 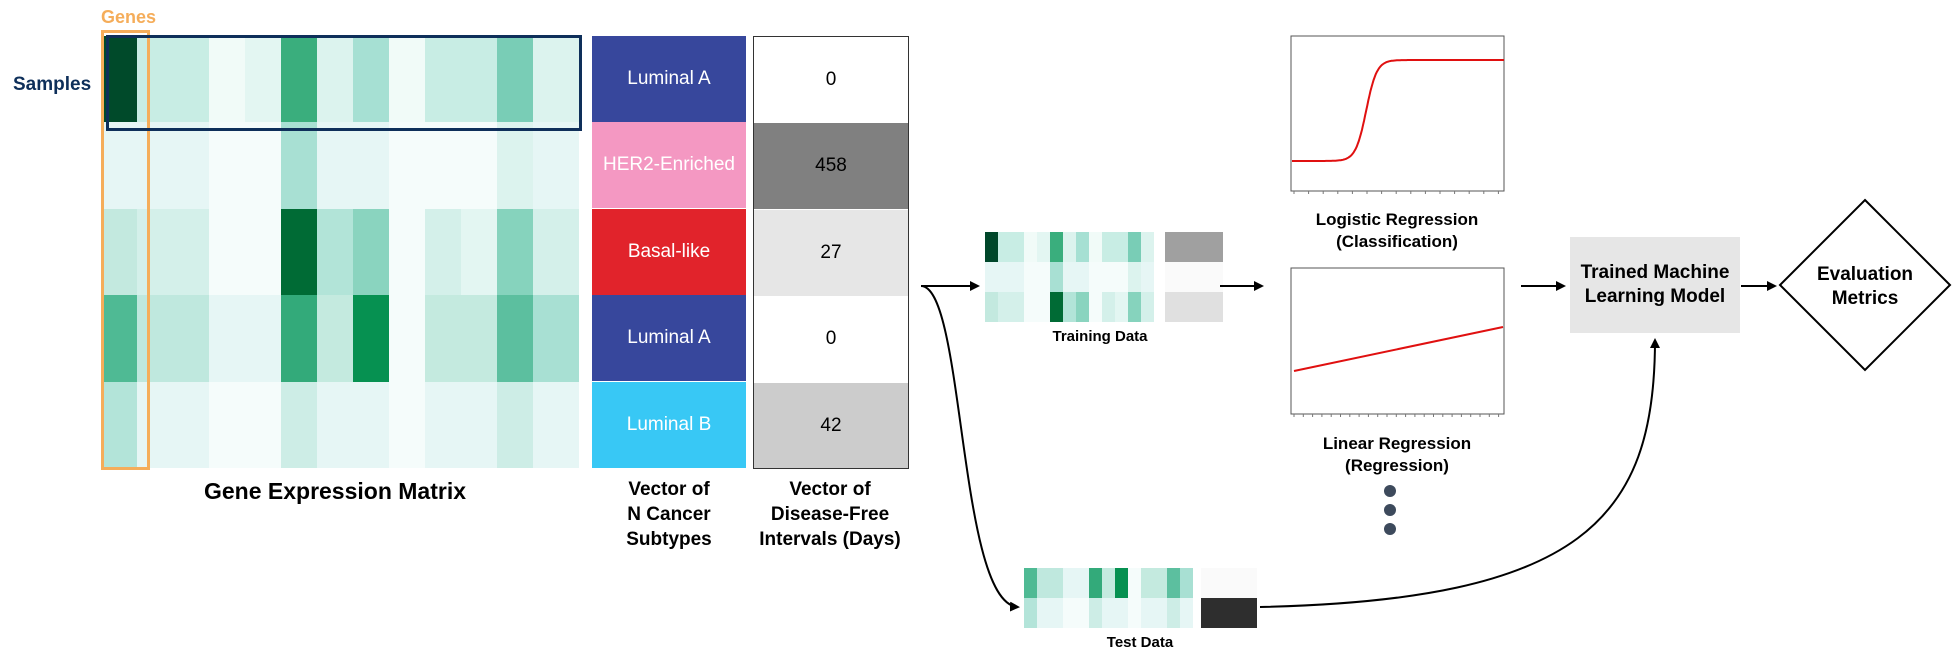 I want to click on dfi-vector-border, so click(x=831, y=252).